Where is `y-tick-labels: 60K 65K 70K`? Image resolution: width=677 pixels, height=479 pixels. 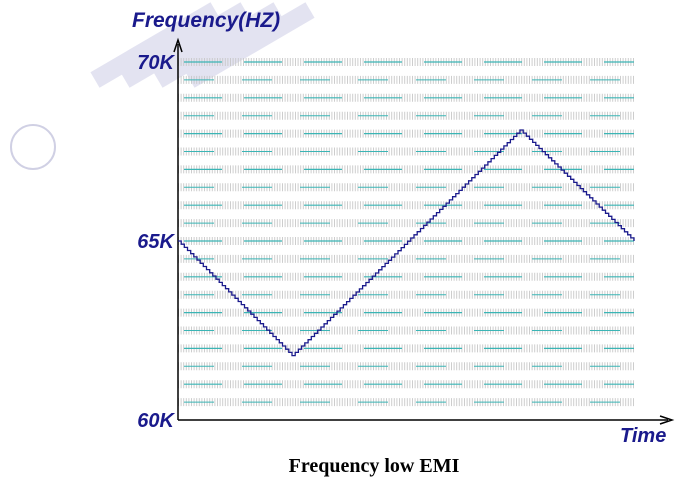
y-tick-labels: 60K 65K 70K is located at coordinates (156, 242).